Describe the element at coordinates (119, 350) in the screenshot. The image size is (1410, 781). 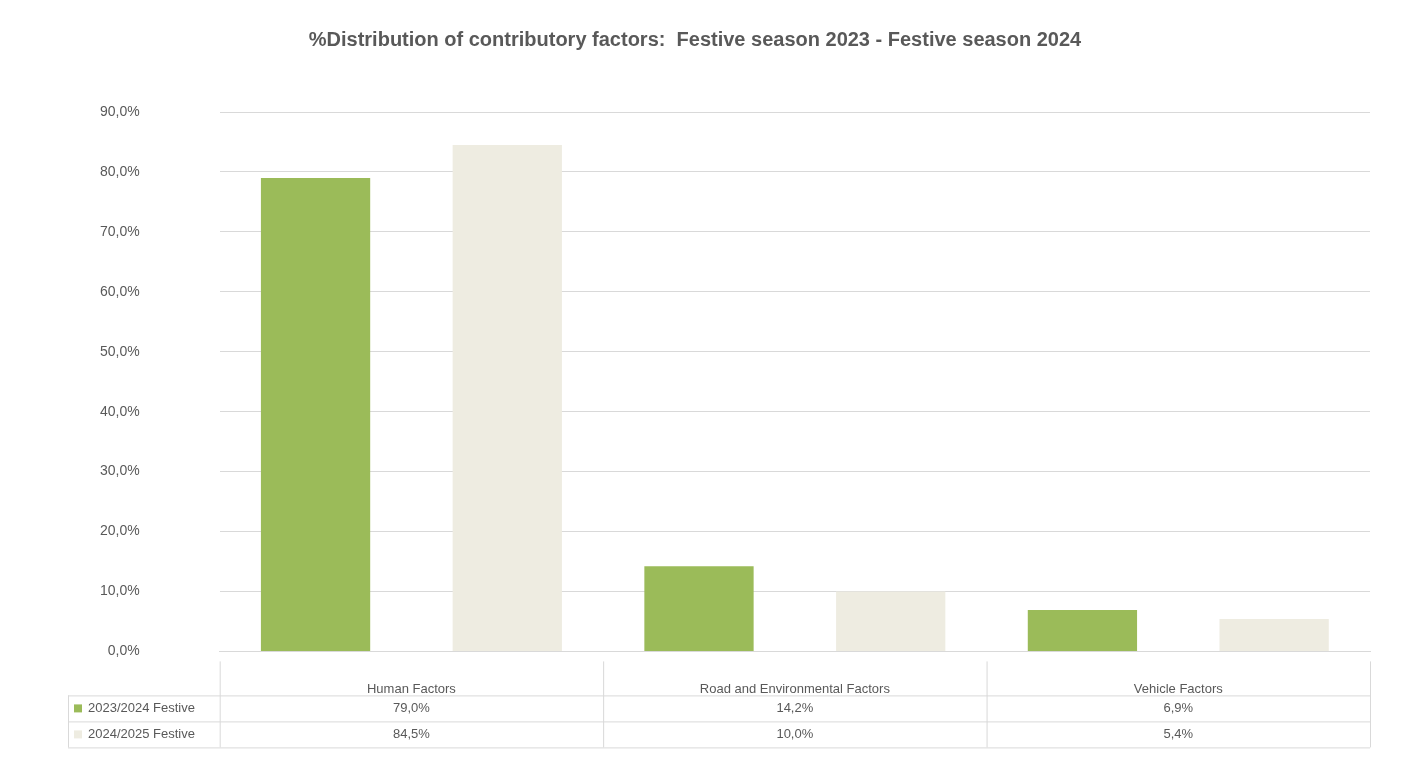
I see `y-tick-label: 50,0%` at that location.